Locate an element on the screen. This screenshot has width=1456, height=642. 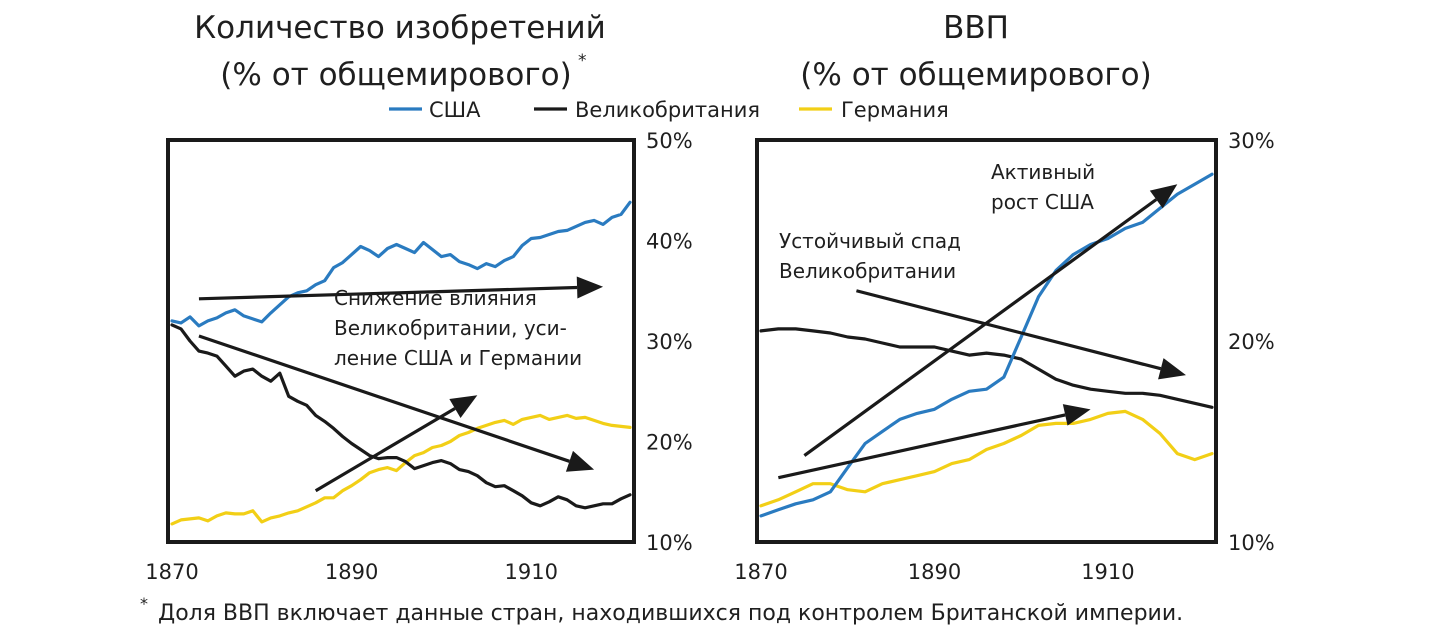
gdp-series-uk is located at coordinates (986, 368).